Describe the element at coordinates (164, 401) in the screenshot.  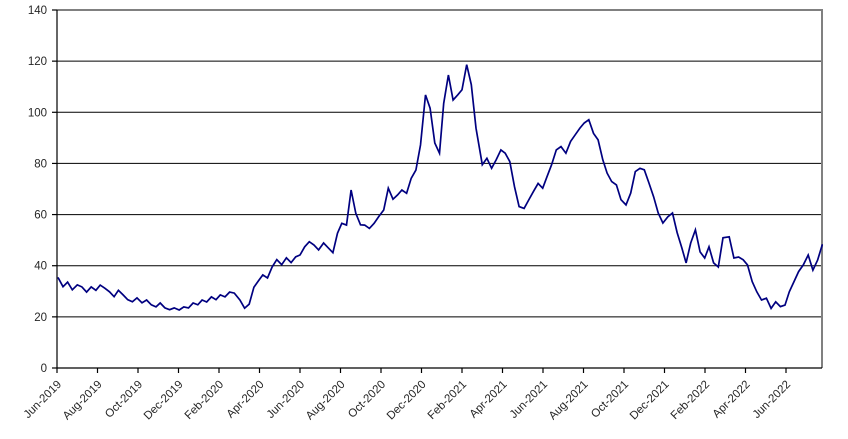
I see `x-axis-tick-label: Dec-2019` at that location.